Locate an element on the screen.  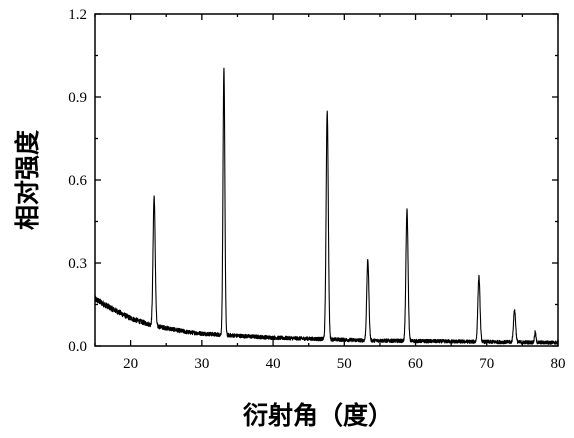
y-tick-label: 0.0 is located at coordinates (77, 347).